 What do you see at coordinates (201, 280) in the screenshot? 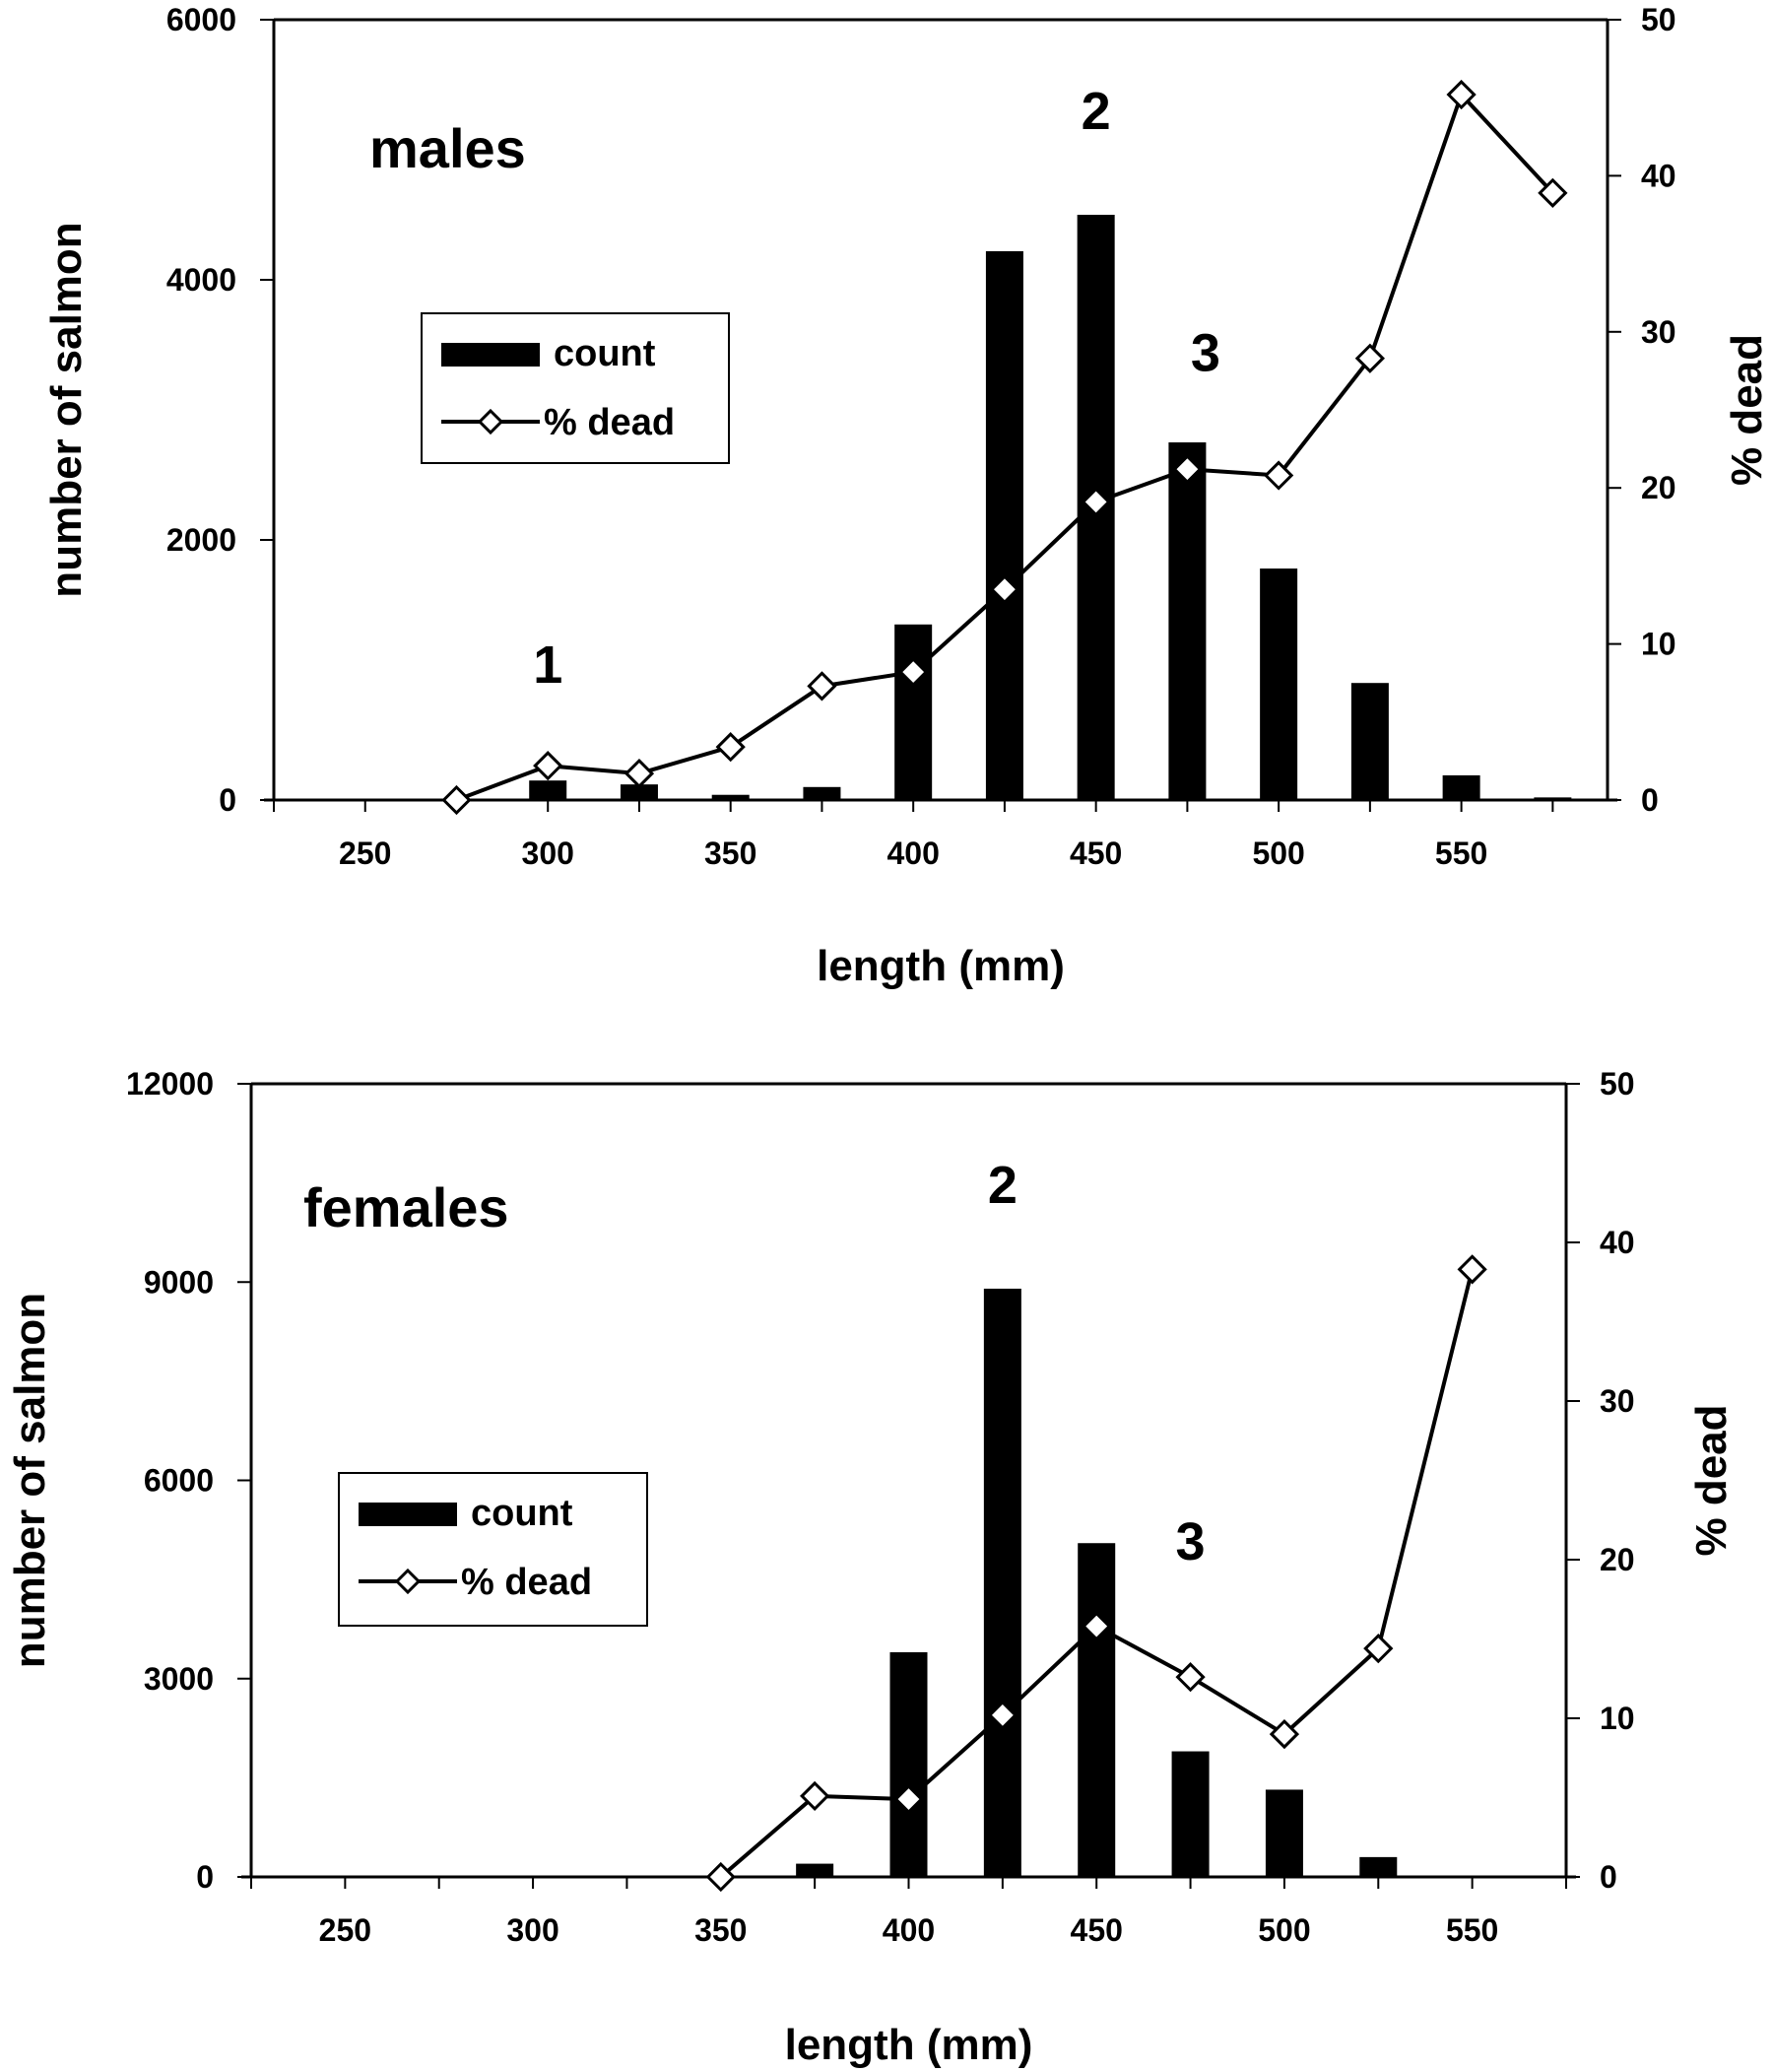
I see `y-tick-label: 4000` at bounding box center [201, 280].